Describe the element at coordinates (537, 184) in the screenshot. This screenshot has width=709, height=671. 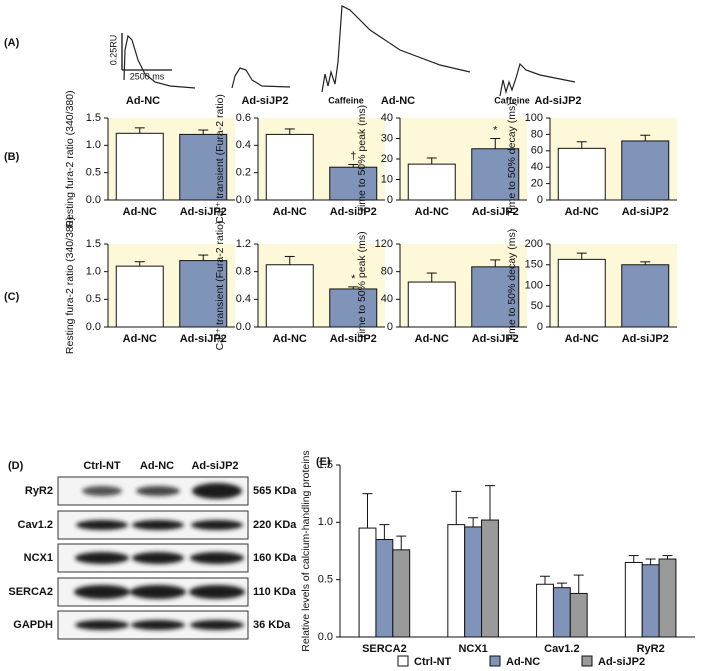
I see `y-tick-label: 20` at that location.